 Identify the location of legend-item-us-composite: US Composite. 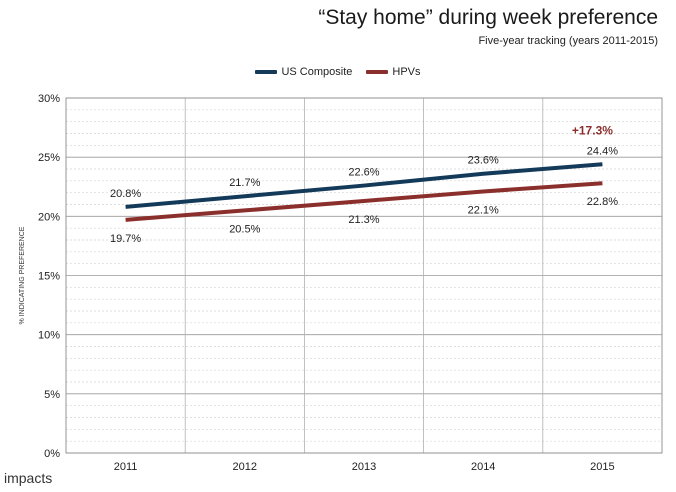
(303, 72).